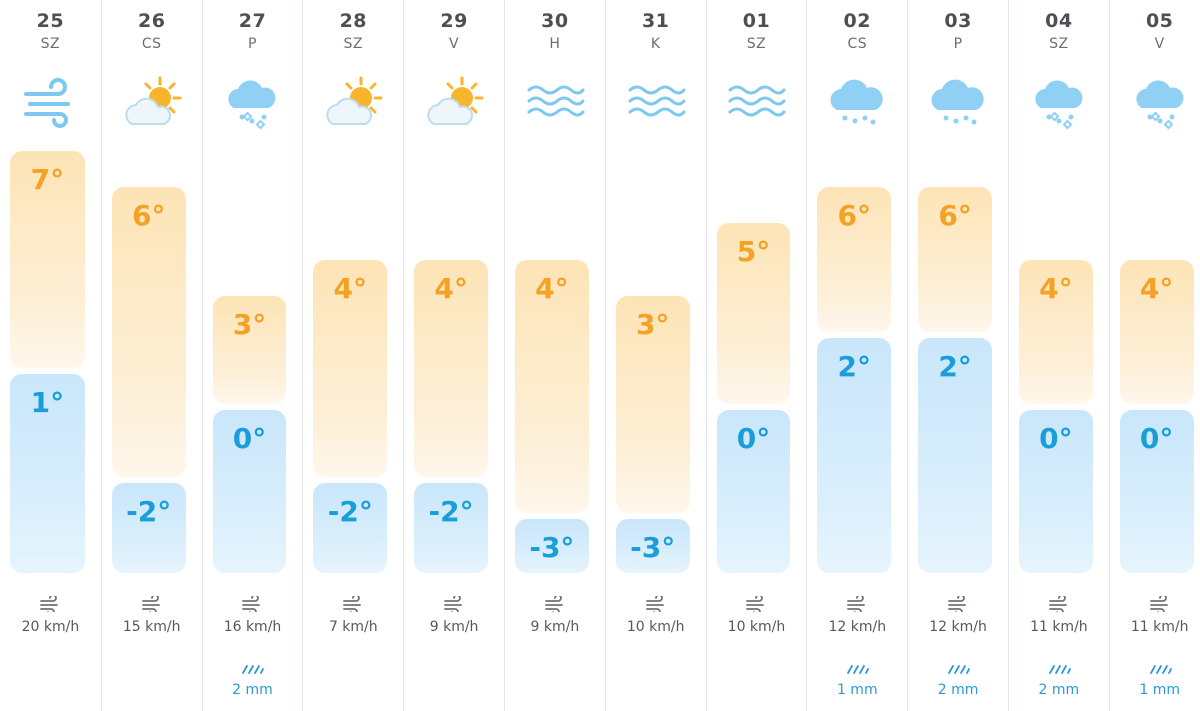 The width and height of the screenshot is (1200, 711). Describe the element at coordinates (1159, 627) in the screenshot. I see `wind-speed: 11 km/h` at that location.